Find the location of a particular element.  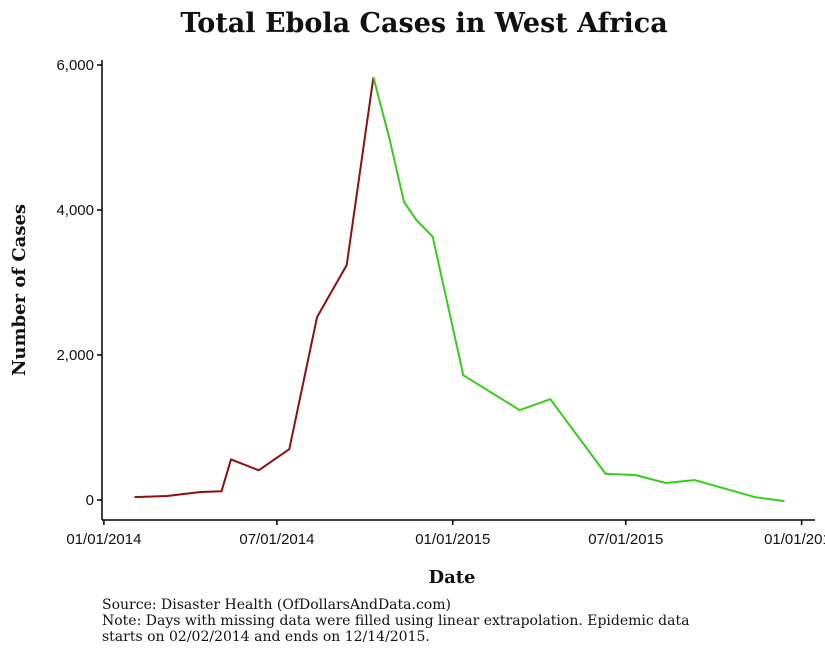

x-axis-label: Date is located at coordinates (451, 577).